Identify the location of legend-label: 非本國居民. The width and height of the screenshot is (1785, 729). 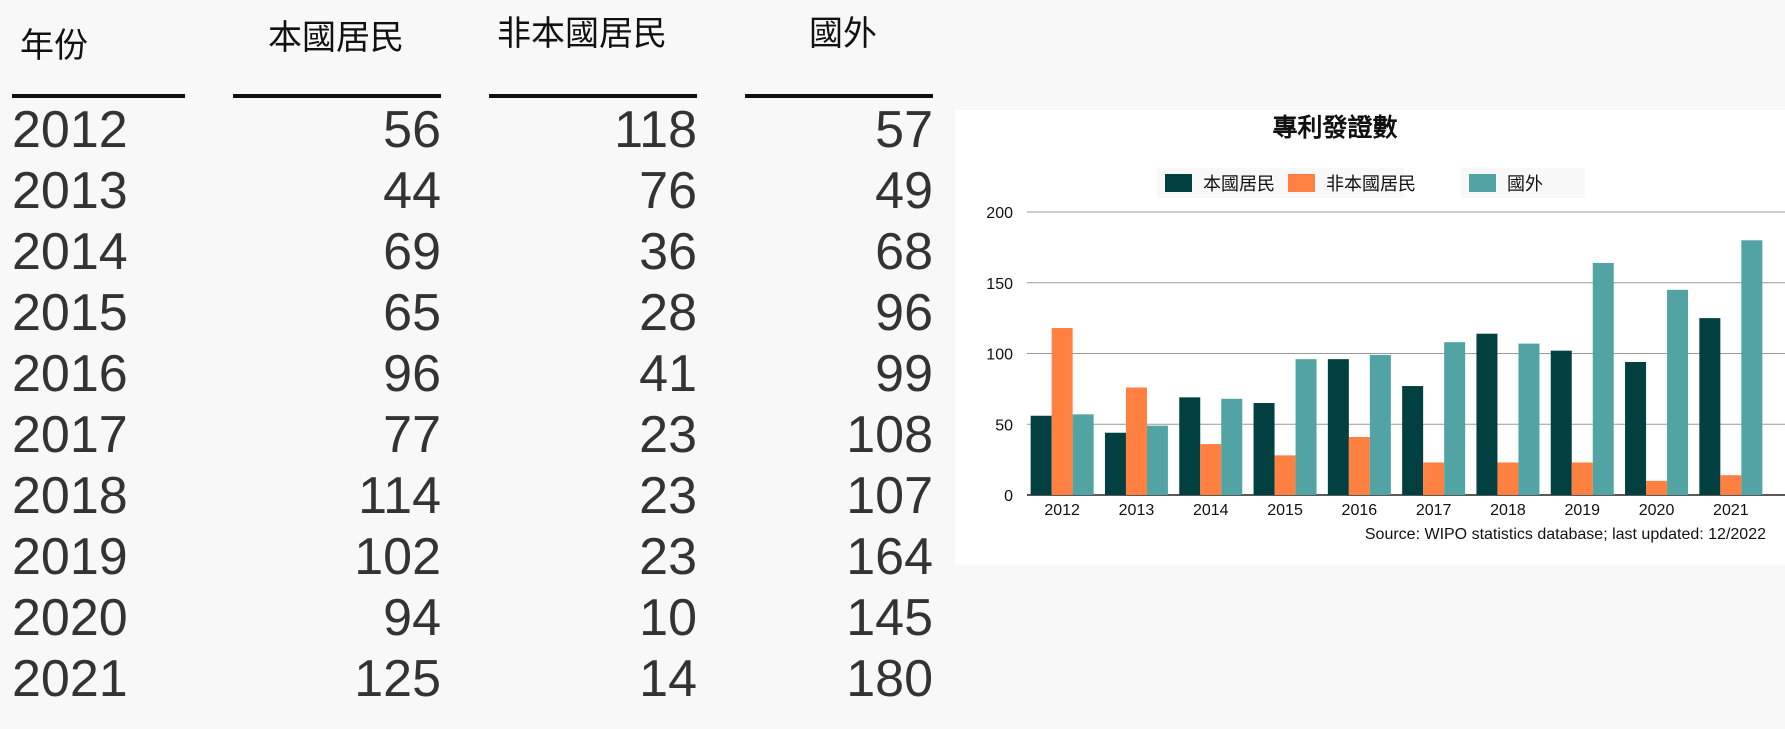
(1371, 184).